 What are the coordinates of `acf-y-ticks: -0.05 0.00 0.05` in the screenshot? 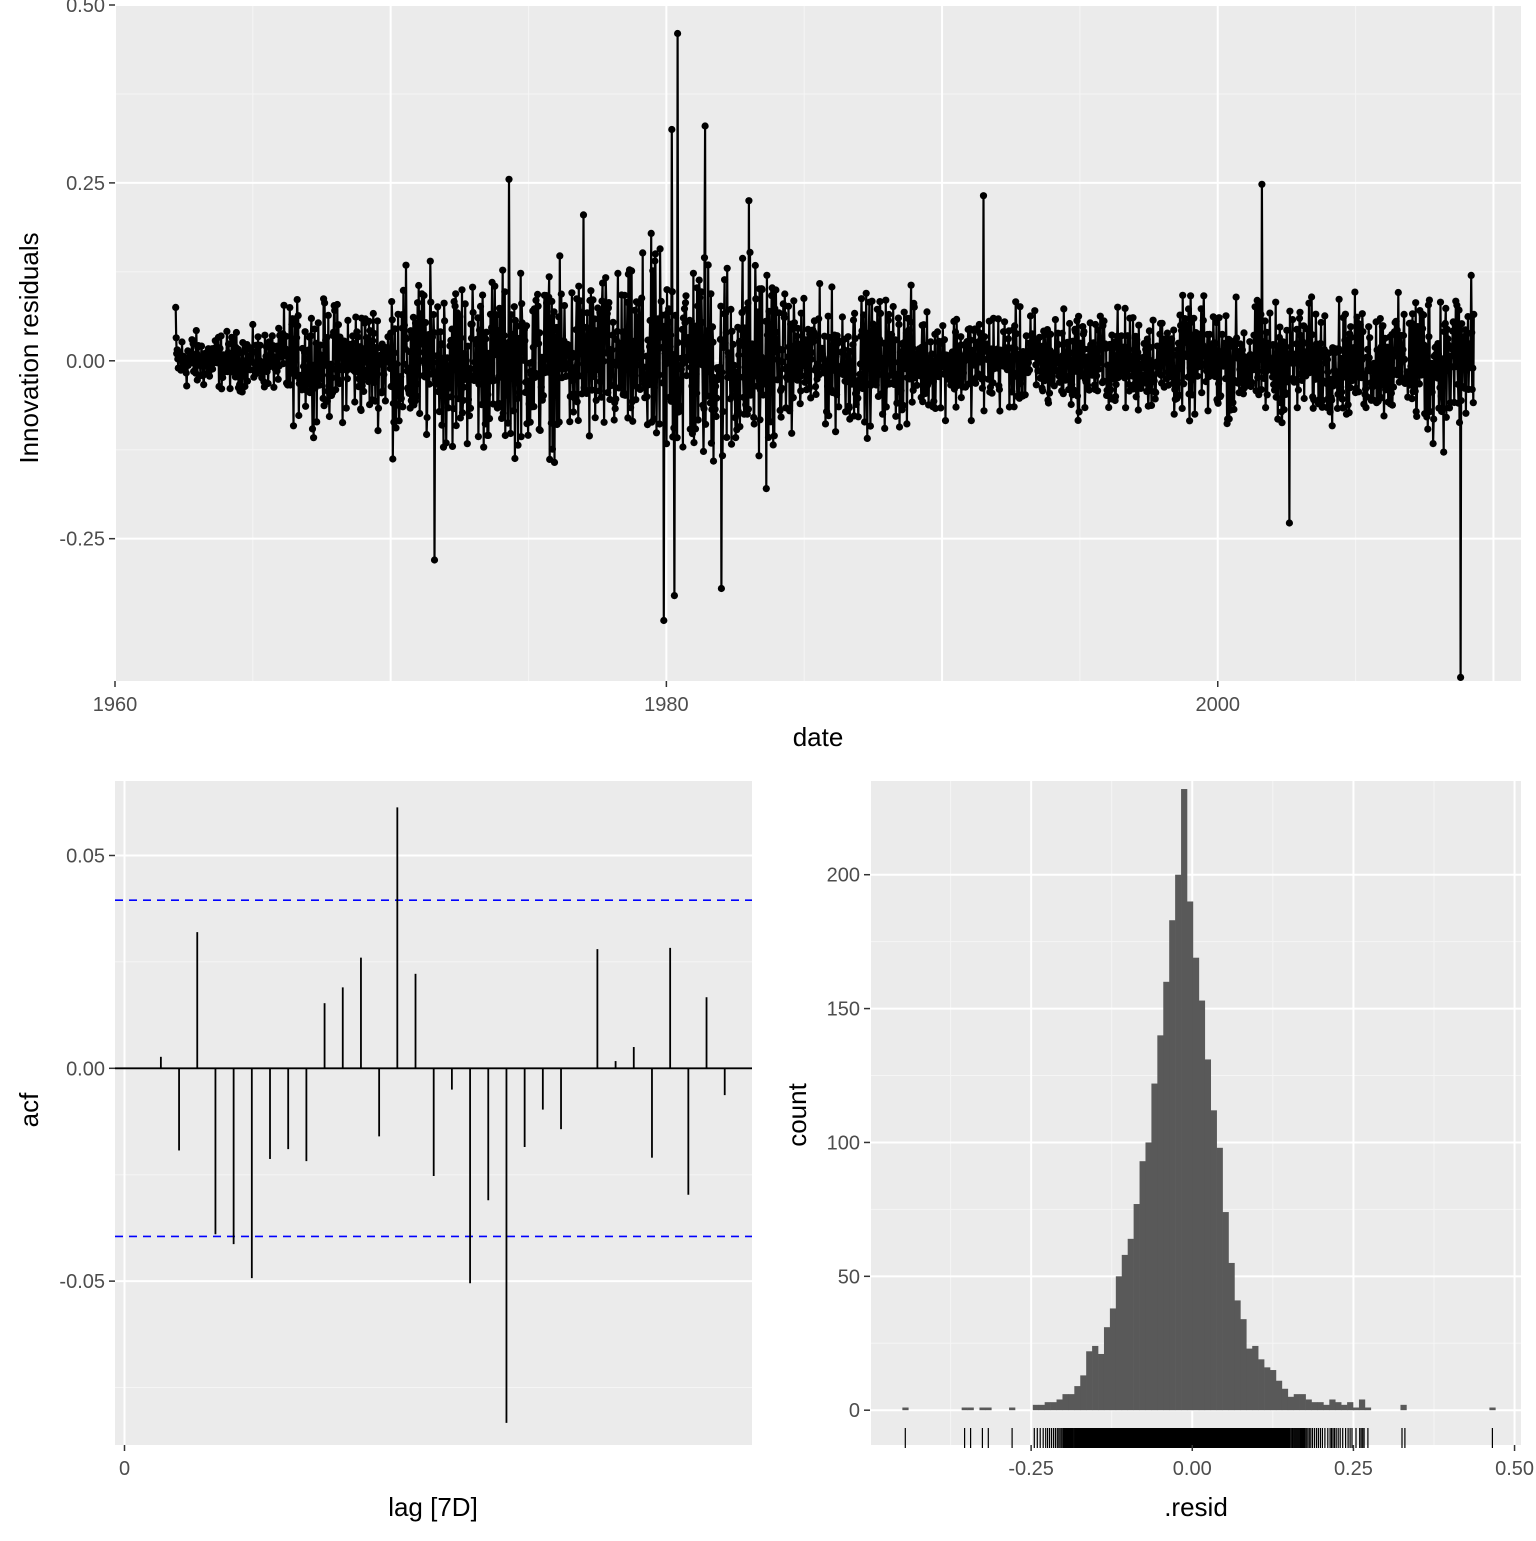 It's located at (87, 1069).